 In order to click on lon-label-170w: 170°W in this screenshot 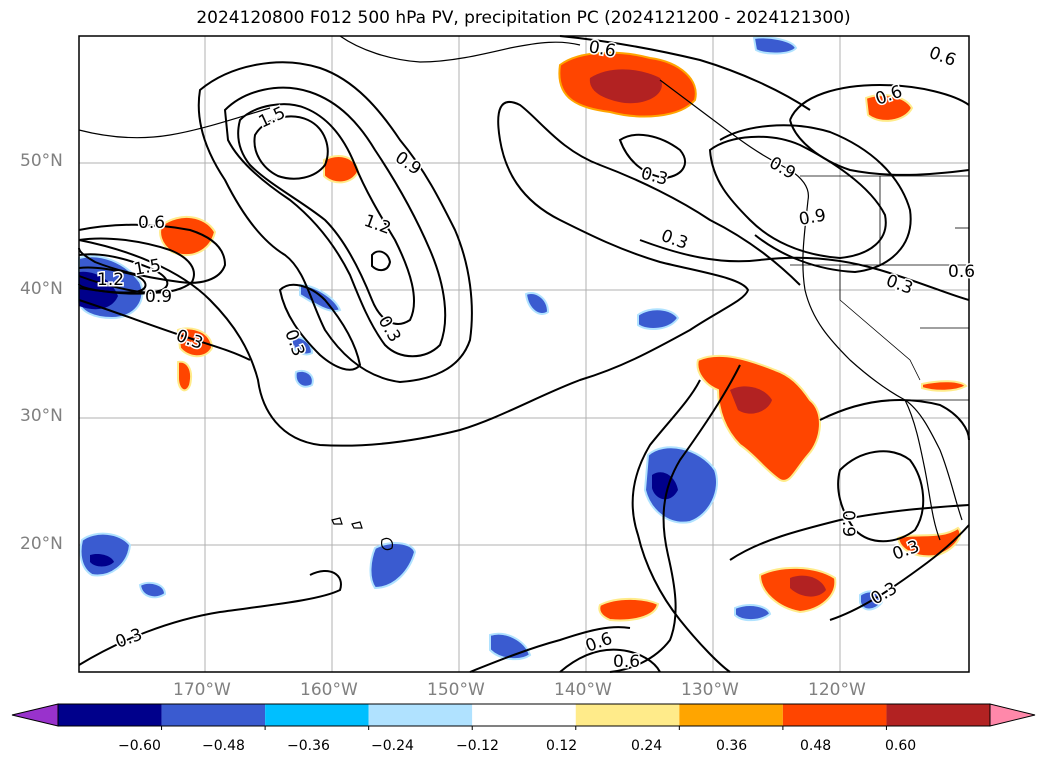, I will do `click(202, 690)`.